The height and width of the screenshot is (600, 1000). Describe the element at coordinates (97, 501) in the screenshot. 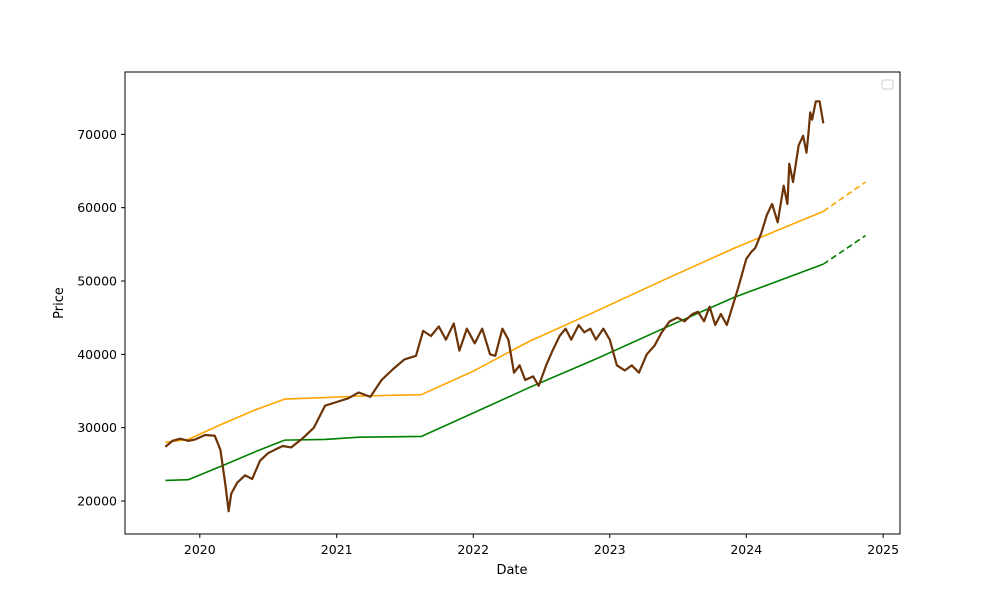

I see `y-tick-label: 20000` at that location.